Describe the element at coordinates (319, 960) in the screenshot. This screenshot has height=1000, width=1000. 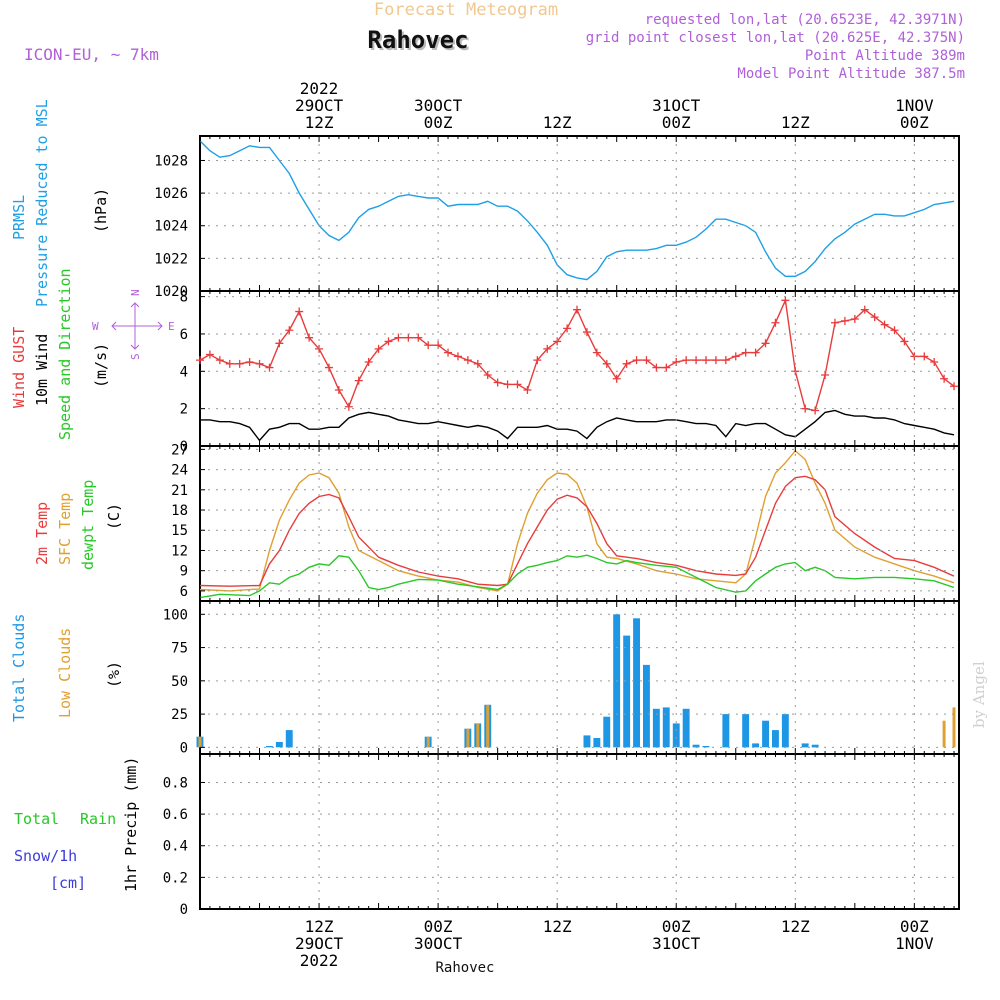
I see `time-label-bottom: 2022` at that location.